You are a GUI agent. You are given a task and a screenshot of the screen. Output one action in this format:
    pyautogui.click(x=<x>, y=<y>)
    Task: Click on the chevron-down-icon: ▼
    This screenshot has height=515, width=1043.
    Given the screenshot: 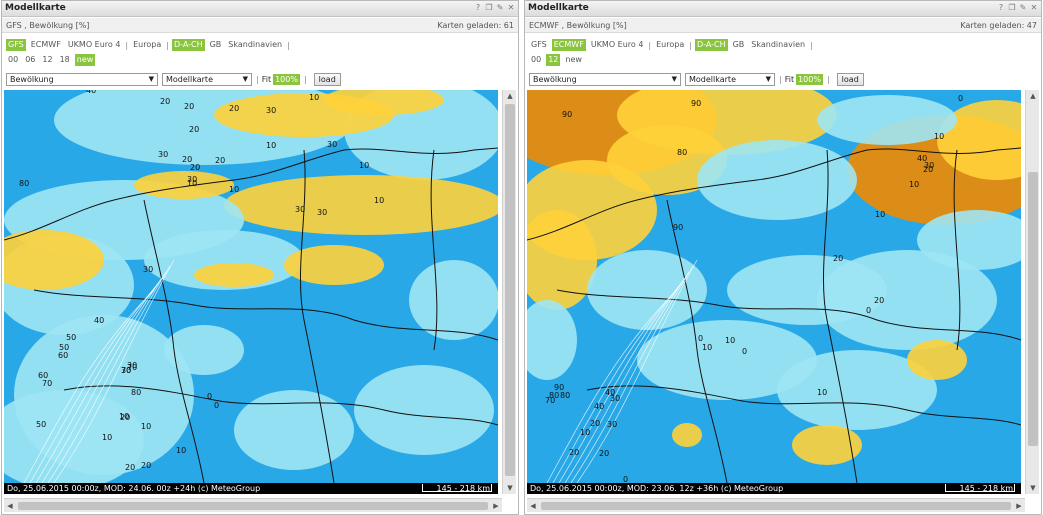 What is the action you would take?
    pyautogui.click(x=768, y=78)
    